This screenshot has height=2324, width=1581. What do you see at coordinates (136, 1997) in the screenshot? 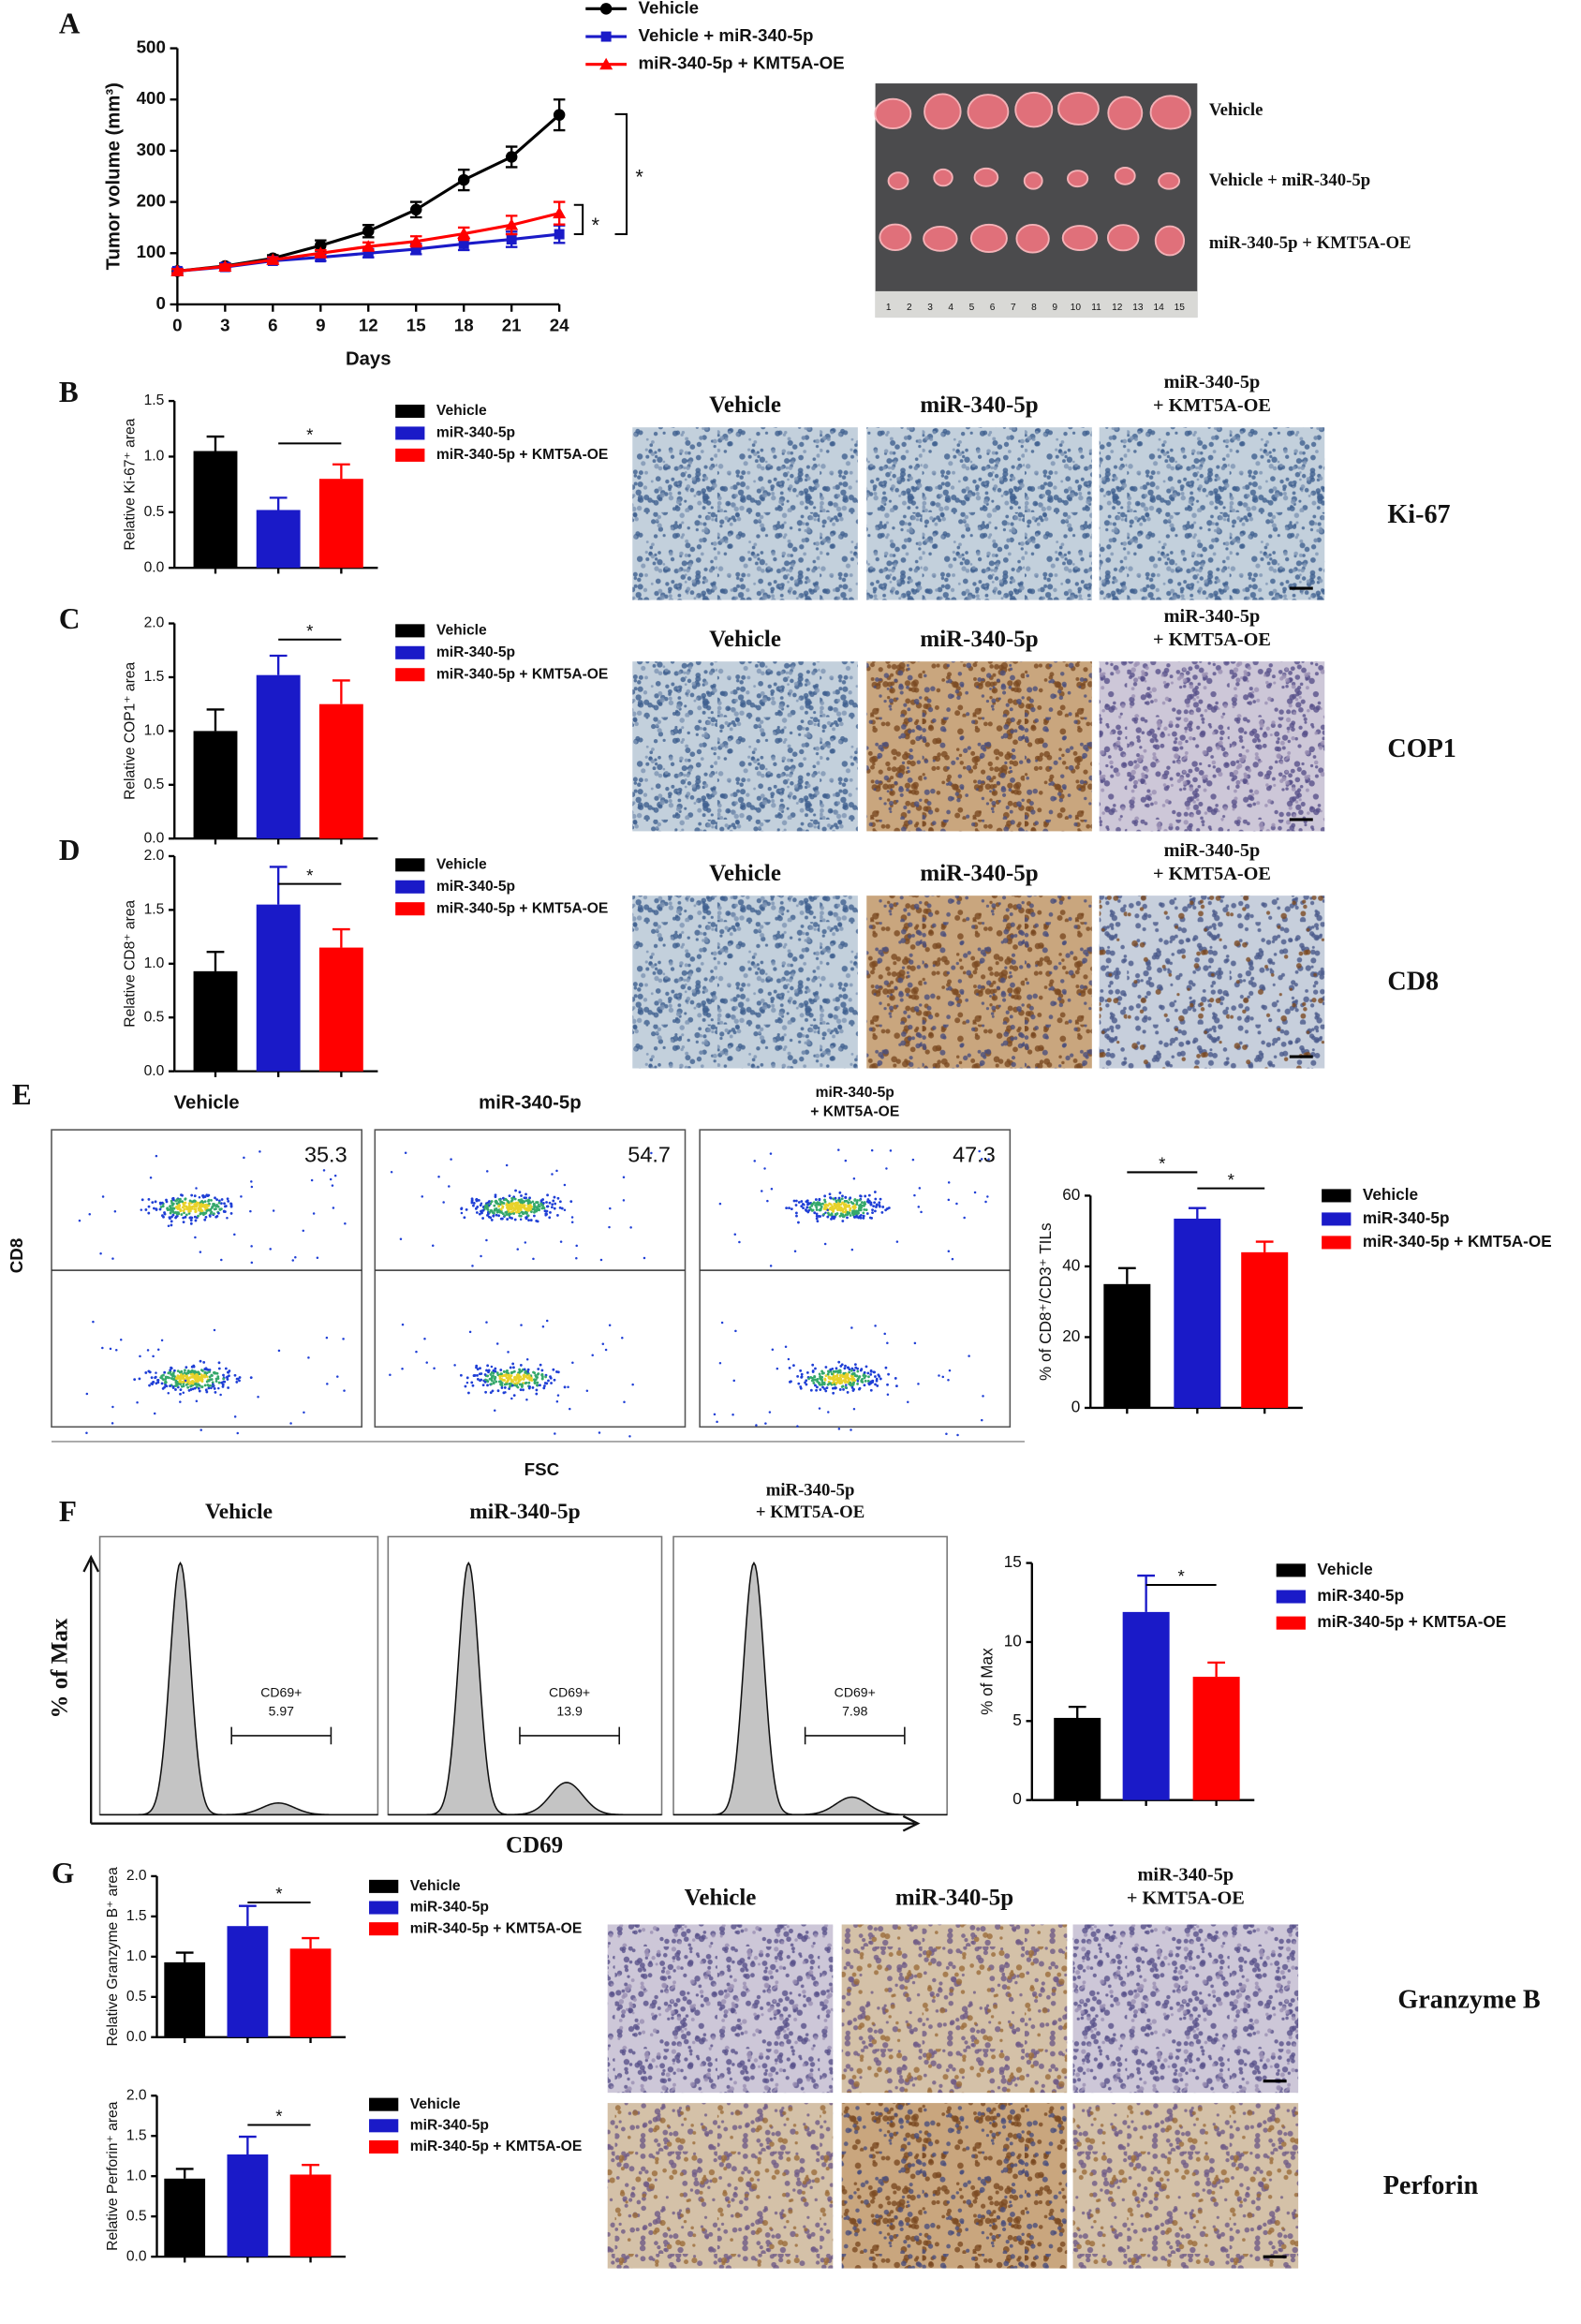
I see `y-tick-label: 0.5` at bounding box center [136, 1997].